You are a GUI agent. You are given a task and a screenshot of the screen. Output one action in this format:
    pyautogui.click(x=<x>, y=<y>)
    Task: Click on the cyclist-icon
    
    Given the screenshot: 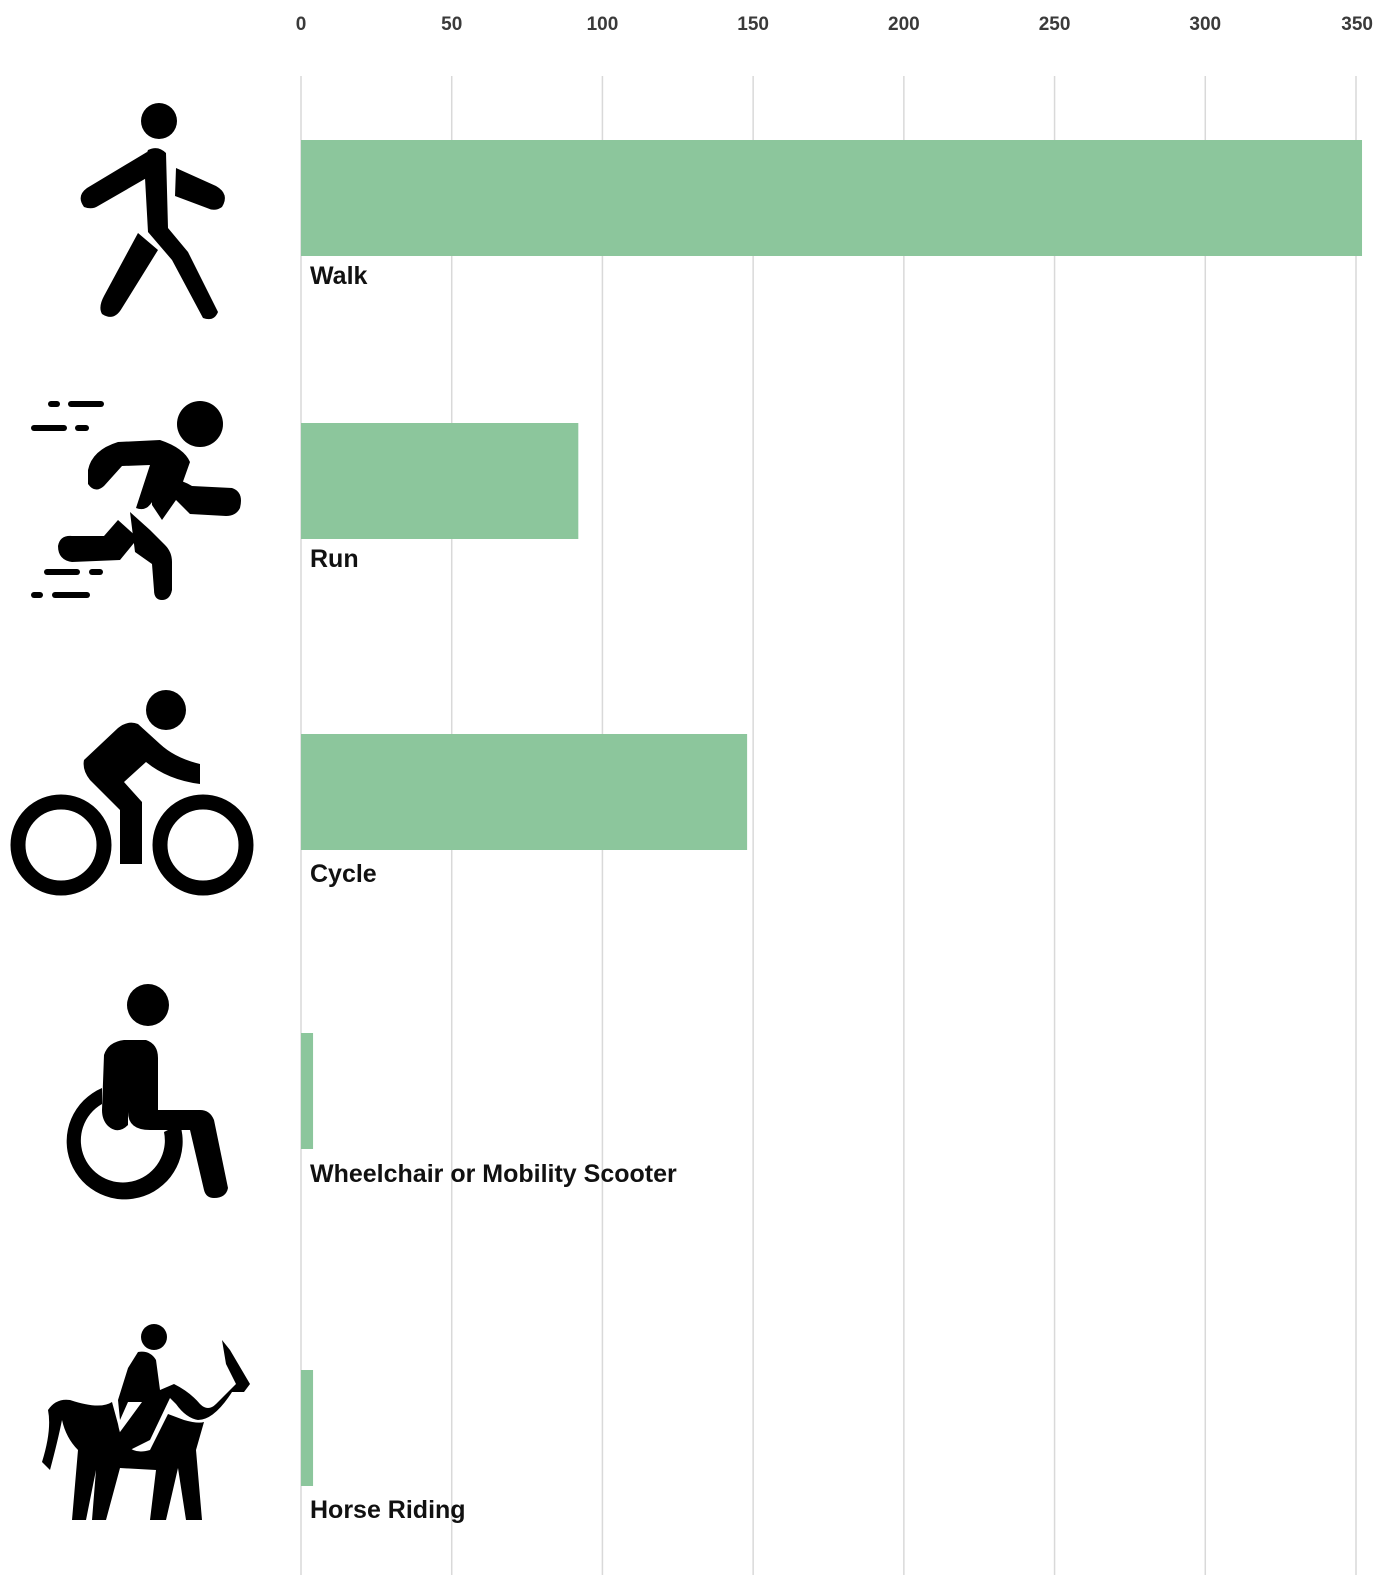 What is the action you would take?
    pyautogui.click(x=132, y=793)
    